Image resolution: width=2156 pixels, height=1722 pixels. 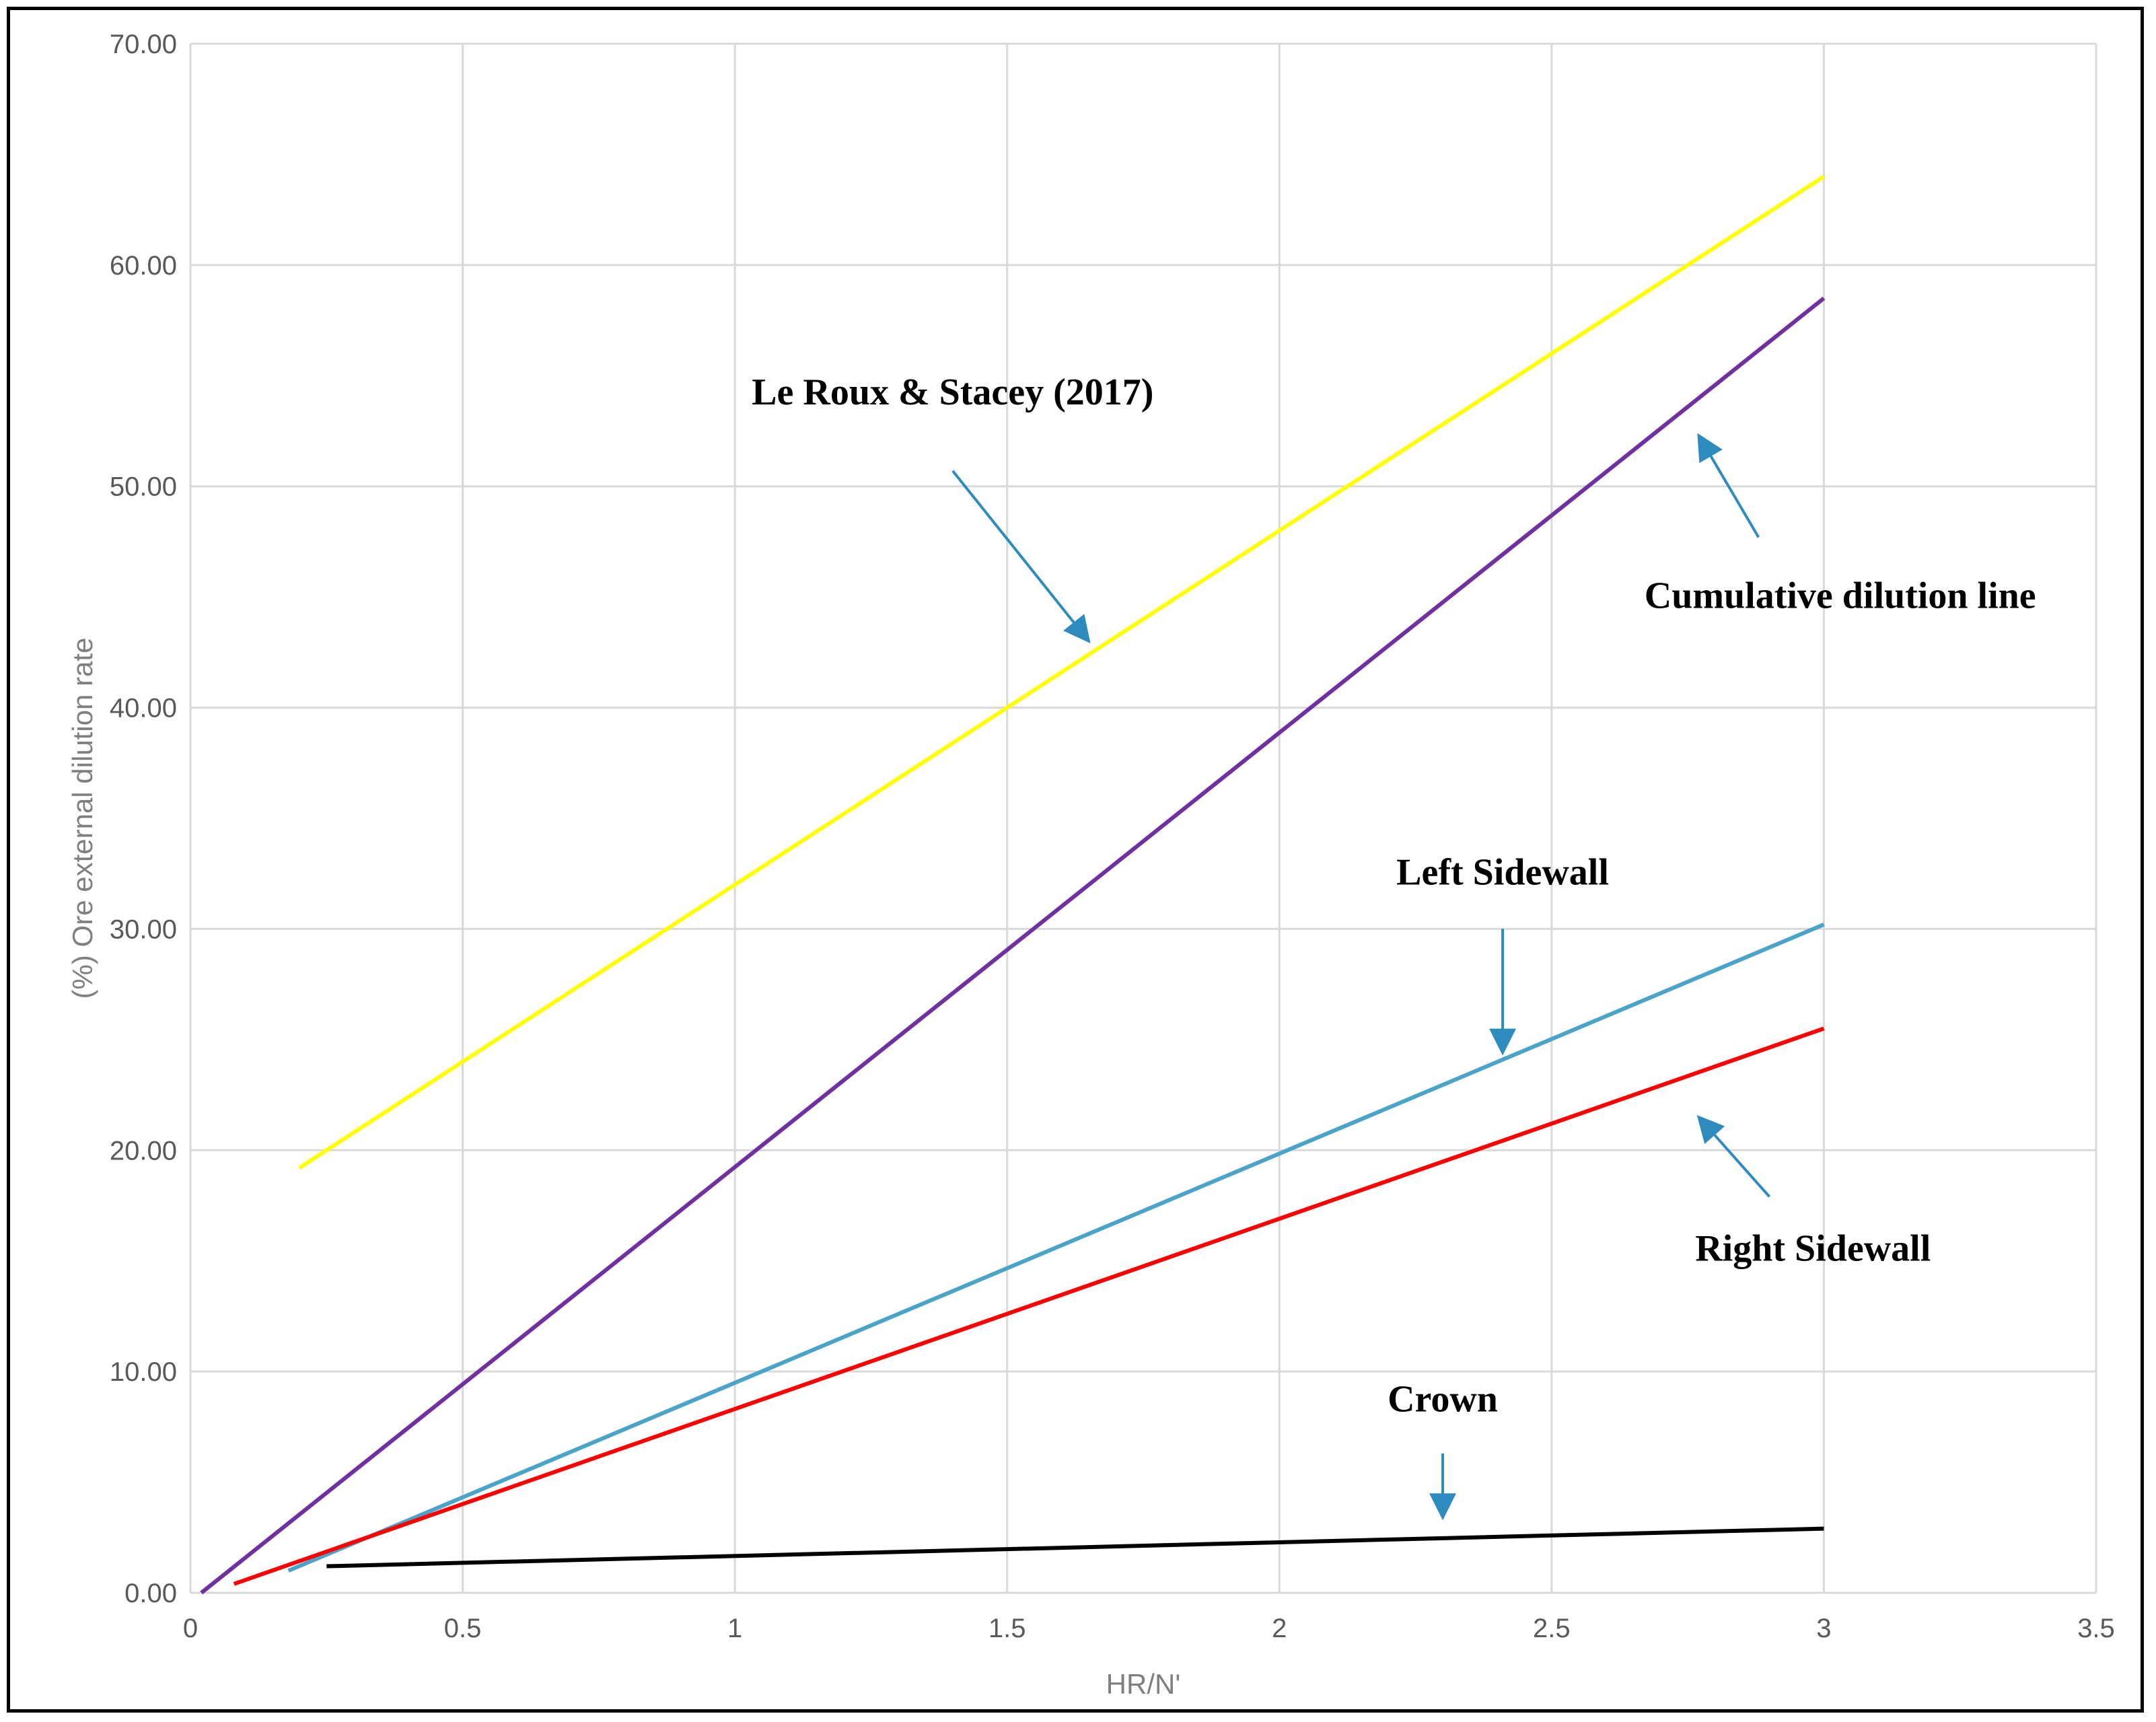 I want to click on annotation-label-cumulative-dilution-line: Cumulative dilution line, so click(x=1840, y=596).